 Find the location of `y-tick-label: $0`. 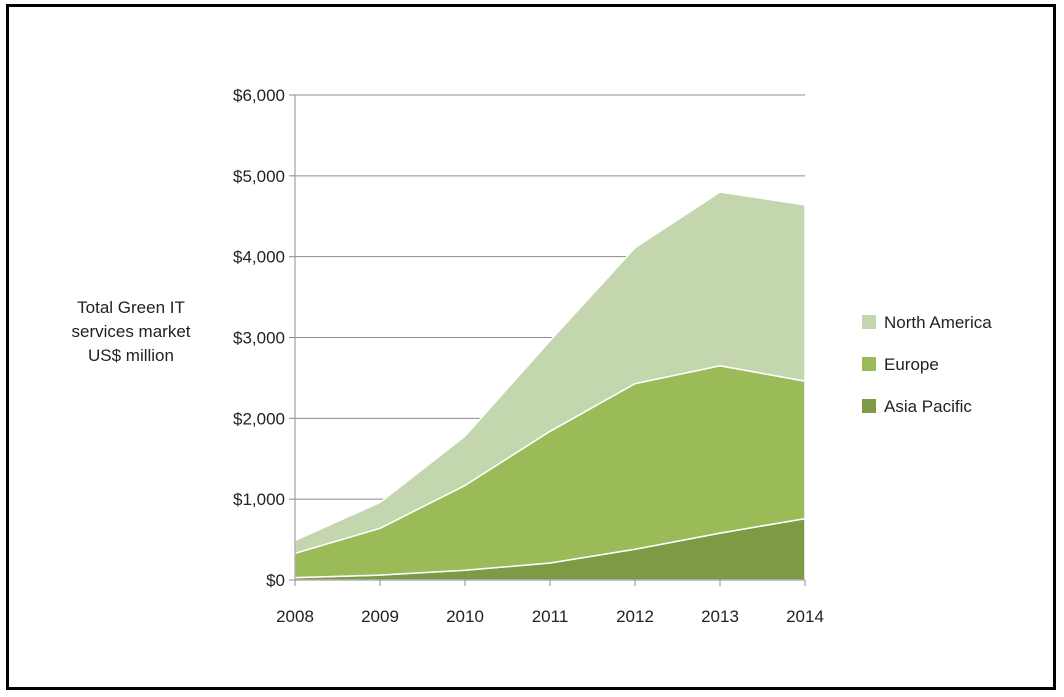

y-tick-label: $0 is located at coordinates (275, 580).